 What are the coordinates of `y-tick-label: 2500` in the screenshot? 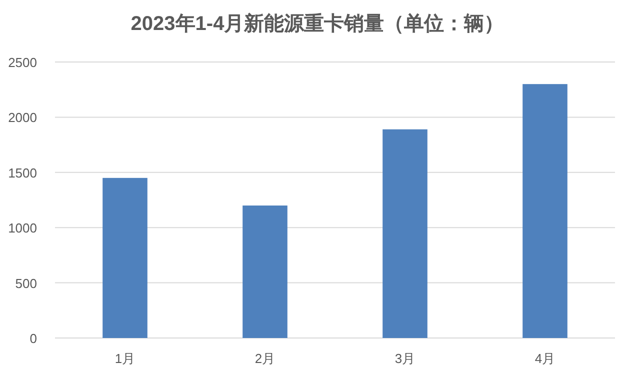 It's located at (22, 62).